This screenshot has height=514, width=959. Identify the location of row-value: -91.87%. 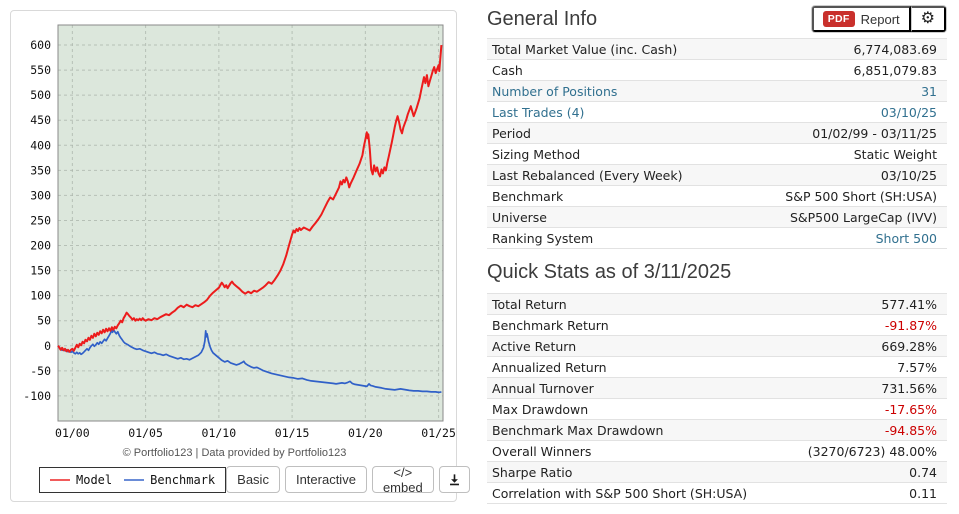
(910, 325).